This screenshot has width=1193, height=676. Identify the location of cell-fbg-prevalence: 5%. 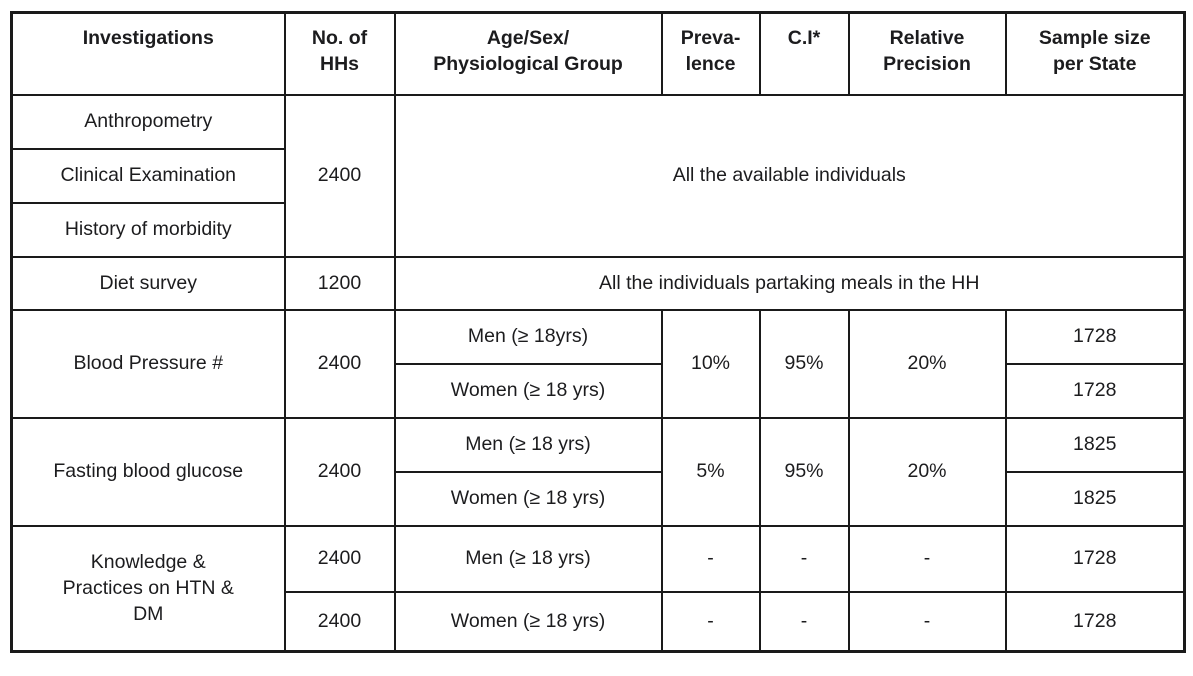
(710, 471).